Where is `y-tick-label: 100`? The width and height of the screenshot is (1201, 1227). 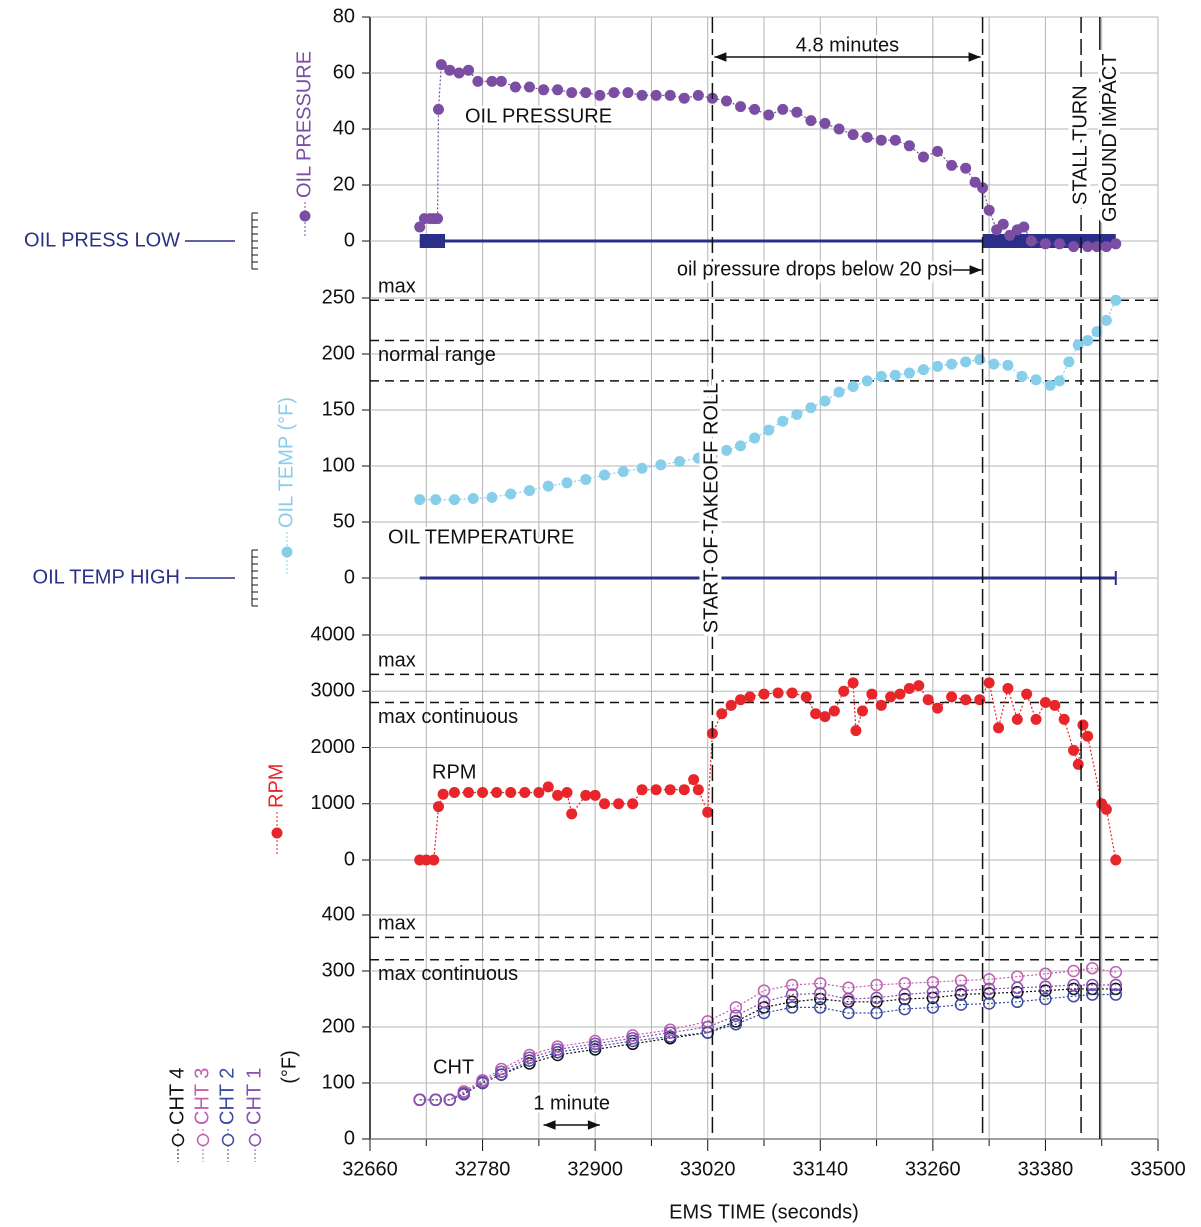
y-tick-label: 100 is located at coordinates (338, 1082).